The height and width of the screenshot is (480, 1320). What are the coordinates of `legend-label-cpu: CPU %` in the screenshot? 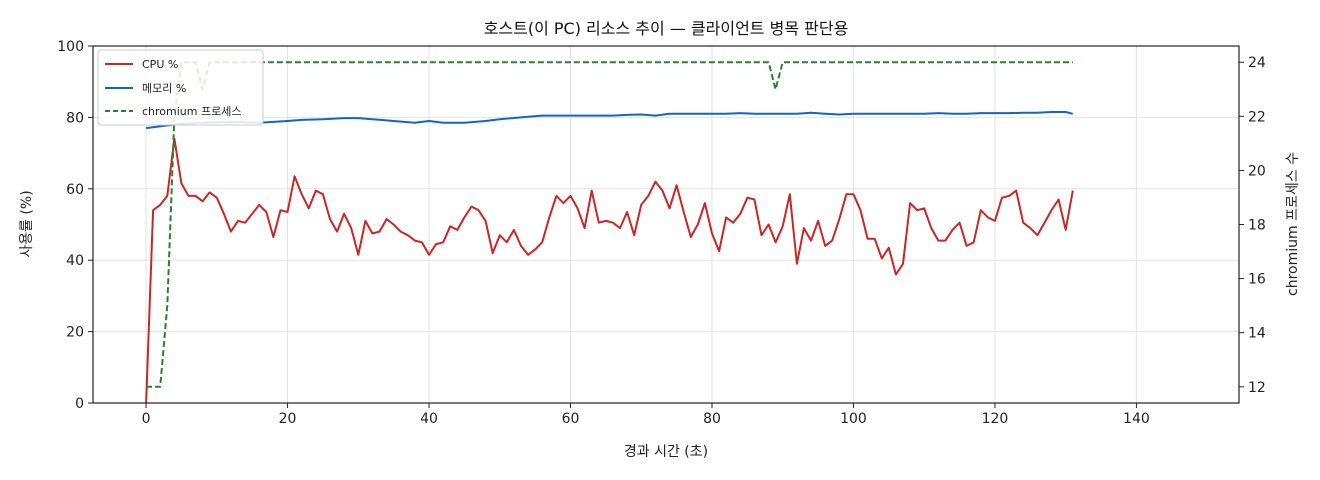 It's located at (160, 64).